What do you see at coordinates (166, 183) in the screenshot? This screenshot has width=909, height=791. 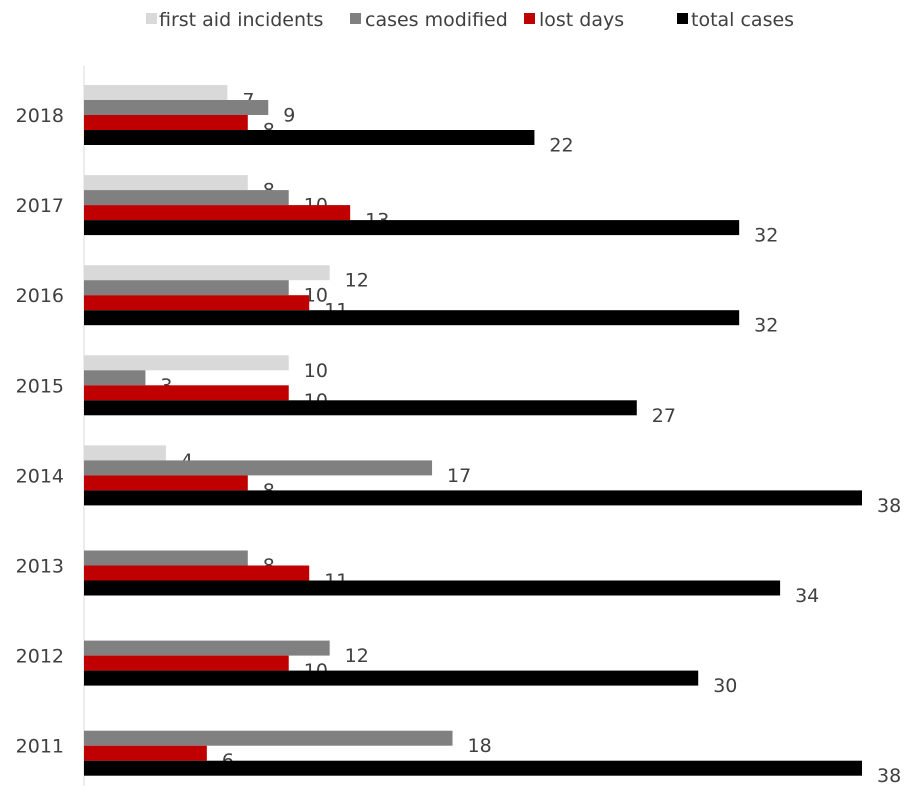 I see `bar-first-aid-incidents-2017` at bounding box center [166, 183].